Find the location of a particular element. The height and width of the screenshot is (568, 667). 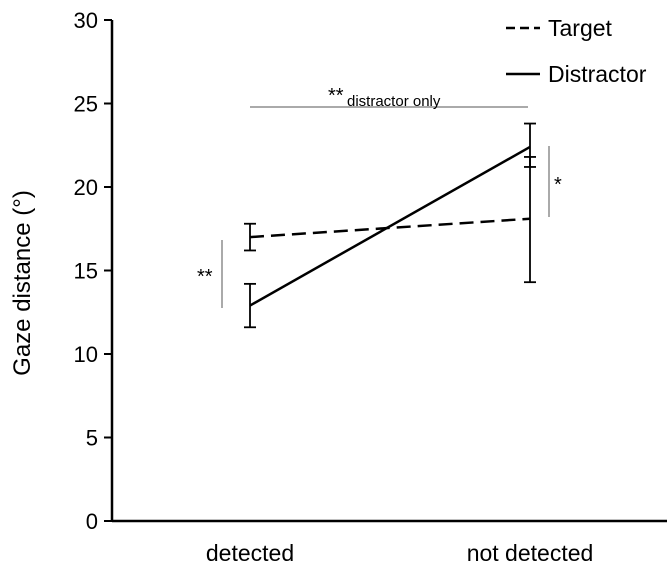

top-significance-bracket: ** distractor only is located at coordinates (389, 97).